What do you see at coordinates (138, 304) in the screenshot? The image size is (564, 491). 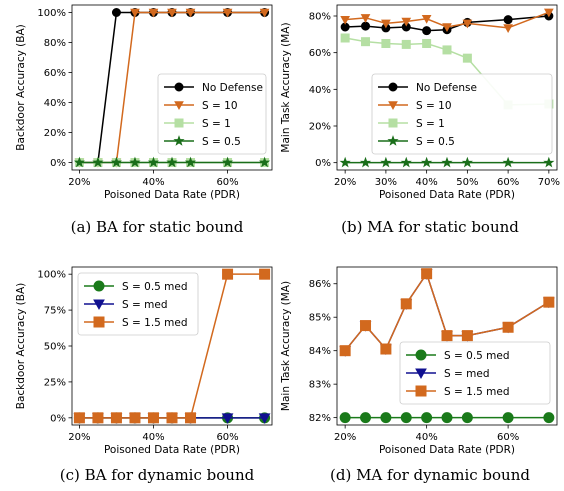 I see `legend: S = 0.5 med S = med S = 1.5 med` at bounding box center [138, 304].